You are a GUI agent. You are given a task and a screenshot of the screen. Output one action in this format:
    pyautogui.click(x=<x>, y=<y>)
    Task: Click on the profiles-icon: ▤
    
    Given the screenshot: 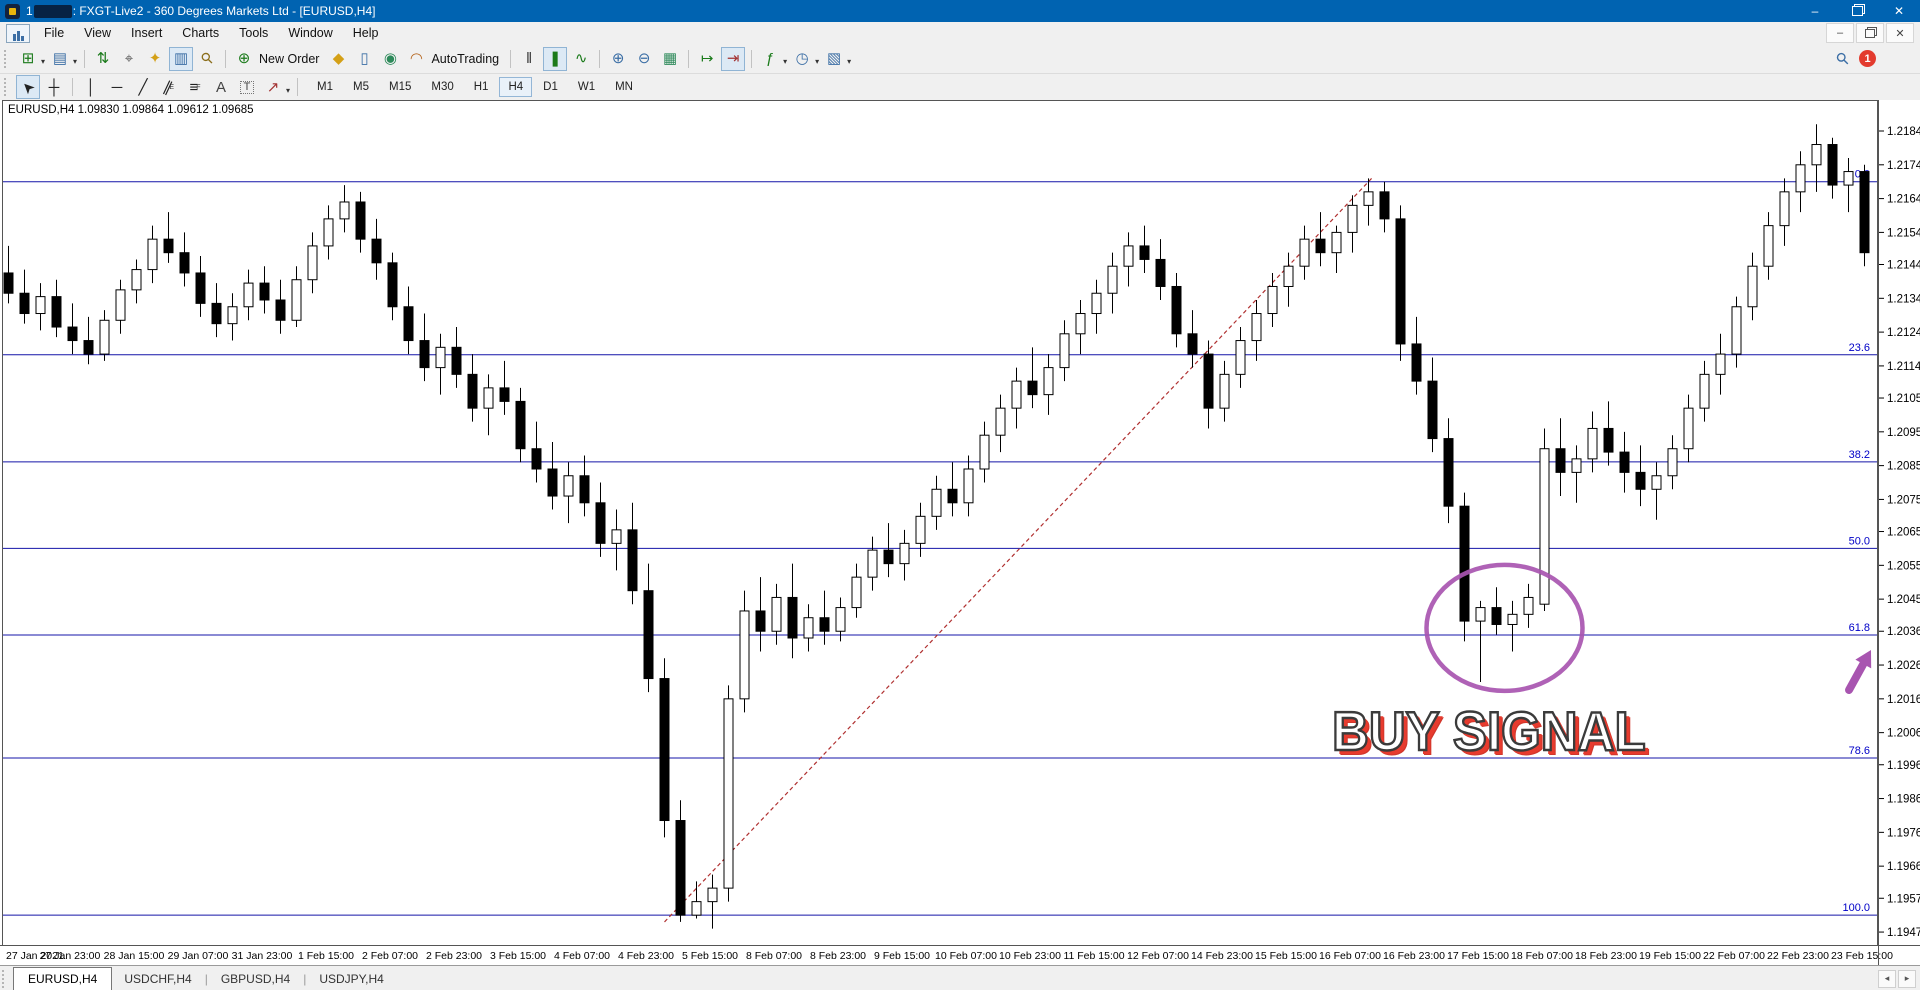 What is the action you would take?
    pyautogui.click(x=60, y=58)
    